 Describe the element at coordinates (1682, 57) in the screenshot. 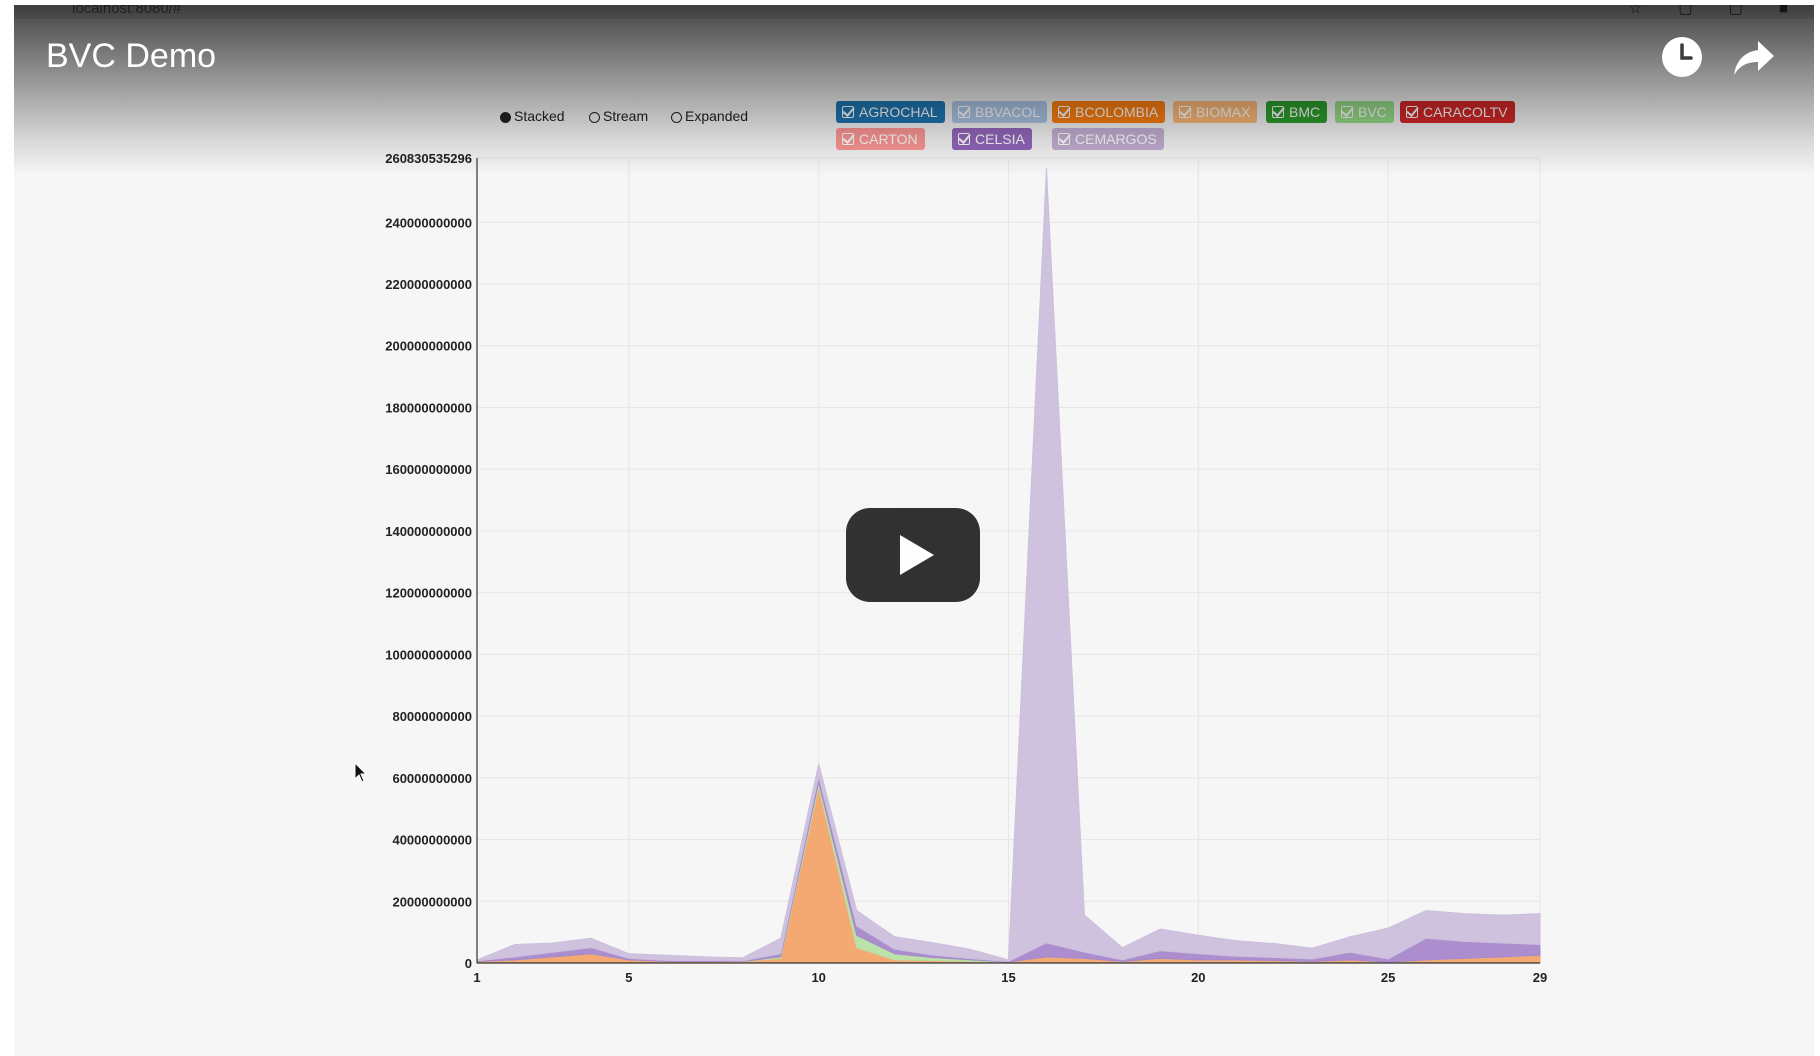

I see `watch-later-clock-icon` at that location.